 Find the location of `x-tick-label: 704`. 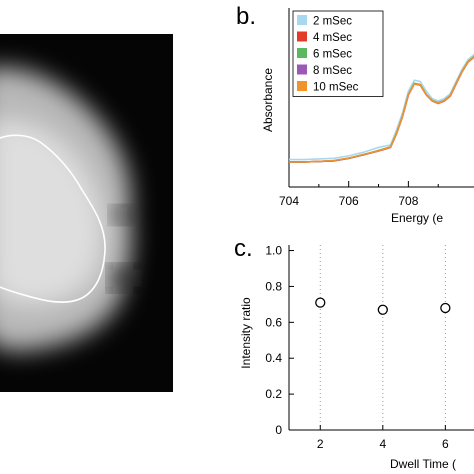

x-tick-label: 704 is located at coordinates (289, 201).